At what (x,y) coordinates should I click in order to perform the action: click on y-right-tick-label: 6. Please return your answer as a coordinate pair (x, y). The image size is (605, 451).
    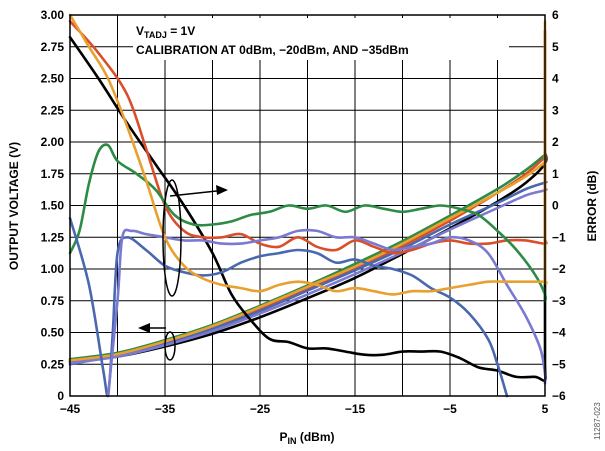
    Looking at the image, I should click on (555, 15).